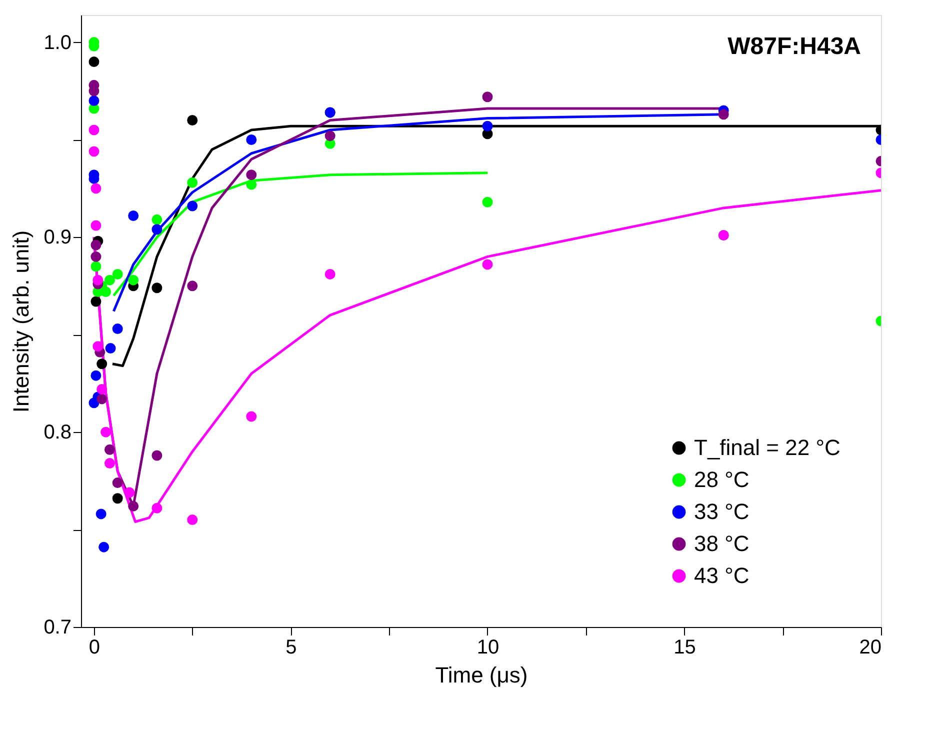 The image size is (945, 730). Describe the element at coordinates (58, 433) in the screenshot. I see `y-tick-label: 0.8` at that location.